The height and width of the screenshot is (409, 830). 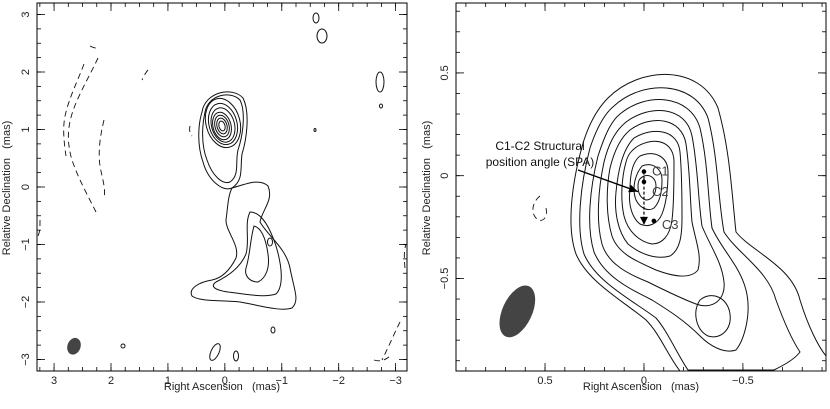 What do you see at coordinates (517, 311) in the screenshot?
I see `right-beam-ellipse` at bounding box center [517, 311].